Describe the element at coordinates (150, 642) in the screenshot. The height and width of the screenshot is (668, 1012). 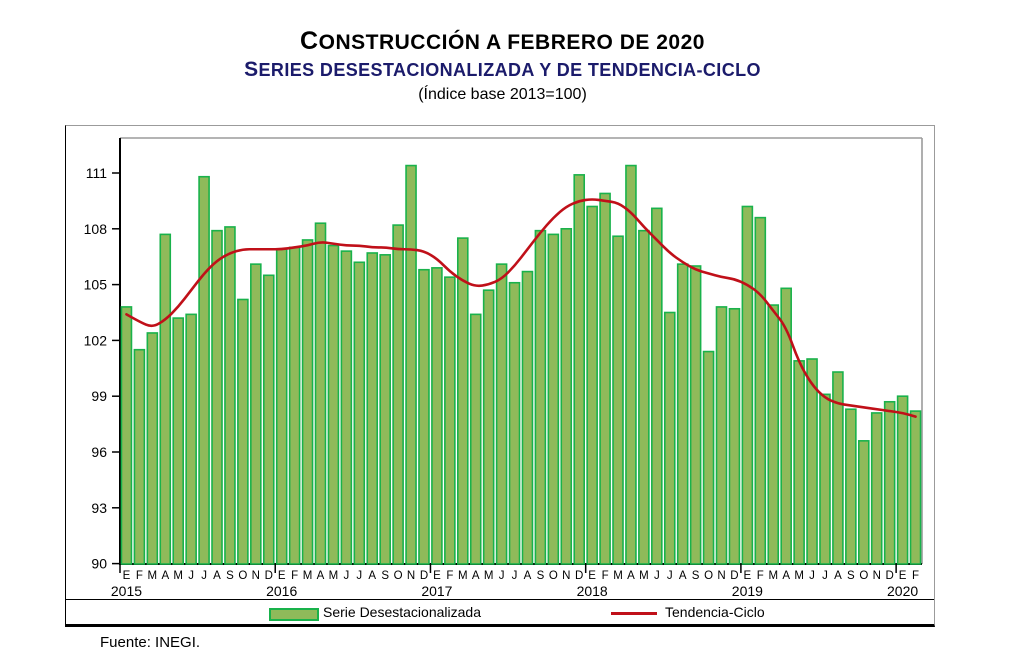
I see `source-note: Fuente: INEGI.` at that location.